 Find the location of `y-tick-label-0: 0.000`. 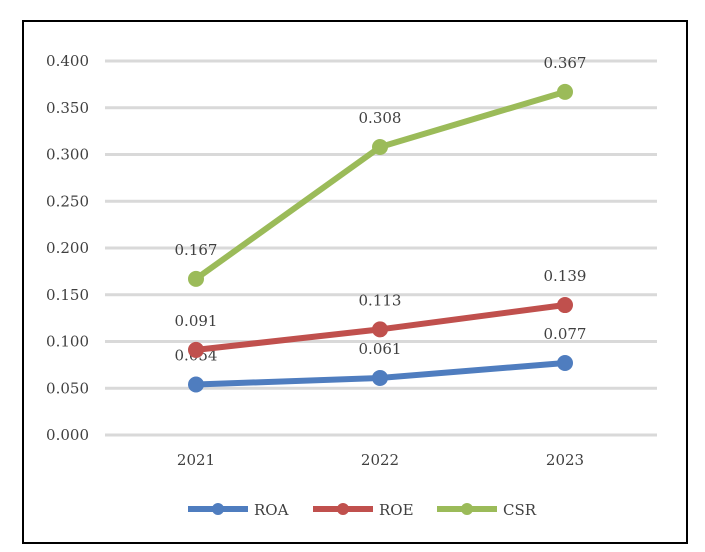

y-tick-label-0: 0.000 is located at coordinates (67, 435).